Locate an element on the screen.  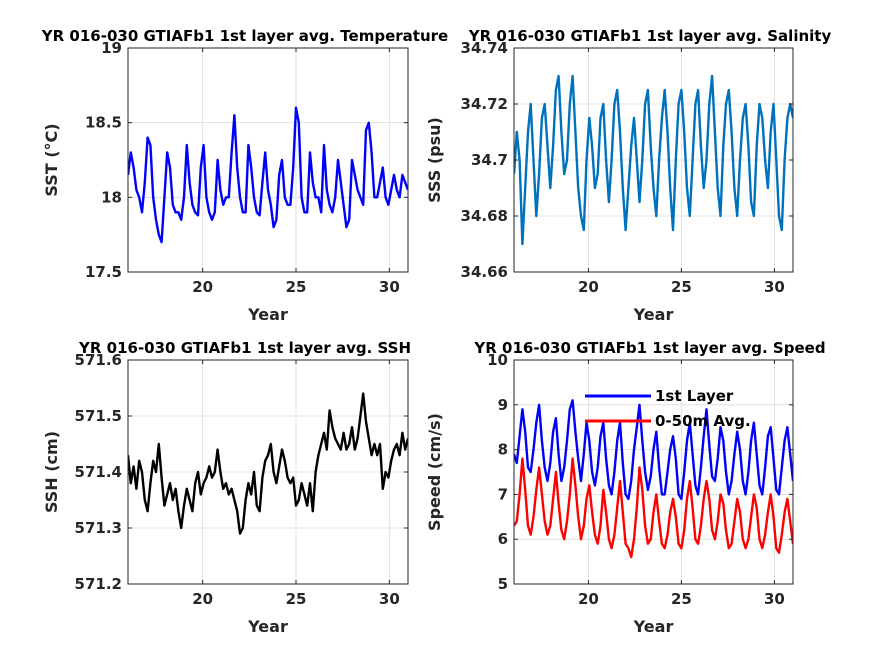
y-tick-label: 571.2 is located at coordinates (98, 584).